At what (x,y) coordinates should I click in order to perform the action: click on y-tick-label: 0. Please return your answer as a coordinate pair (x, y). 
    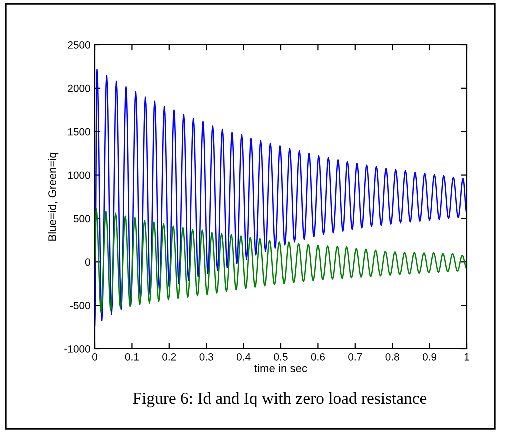
    Looking at the image, I should click on (87, 262).